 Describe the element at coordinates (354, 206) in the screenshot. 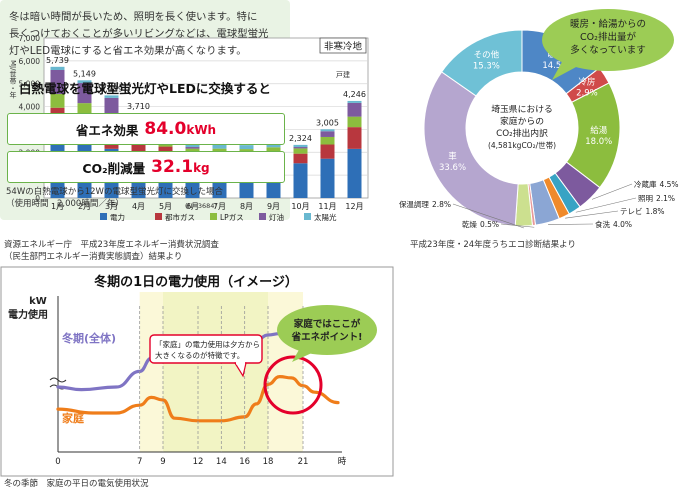

I see `bar-x-tick-label: 12月` at that location.